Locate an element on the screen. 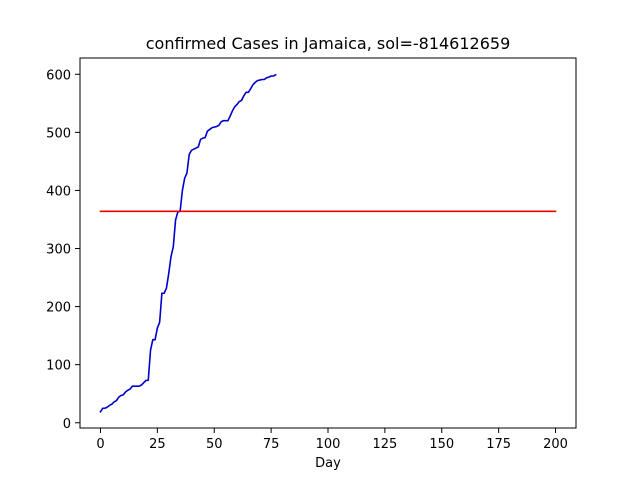 The image size is (640, 480). y-tick-label: 100 is located at coordinates (58, 366).